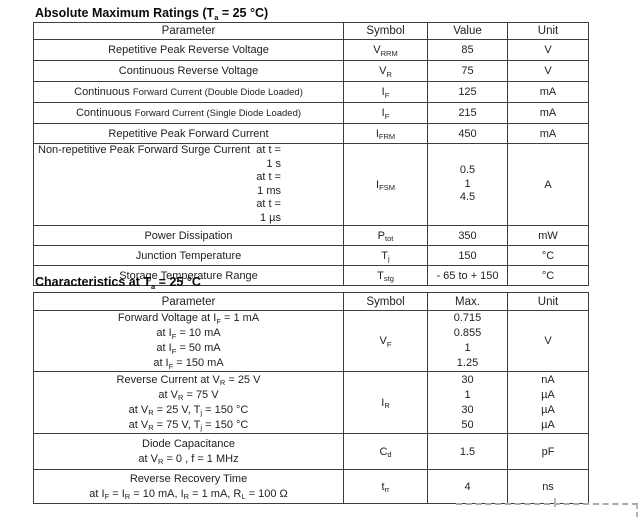 This screenshot has height=522, width=640. Describe the element at coordinates (385, 50) in the screenshot. I see `symbol-cell: VRRM` at that location.